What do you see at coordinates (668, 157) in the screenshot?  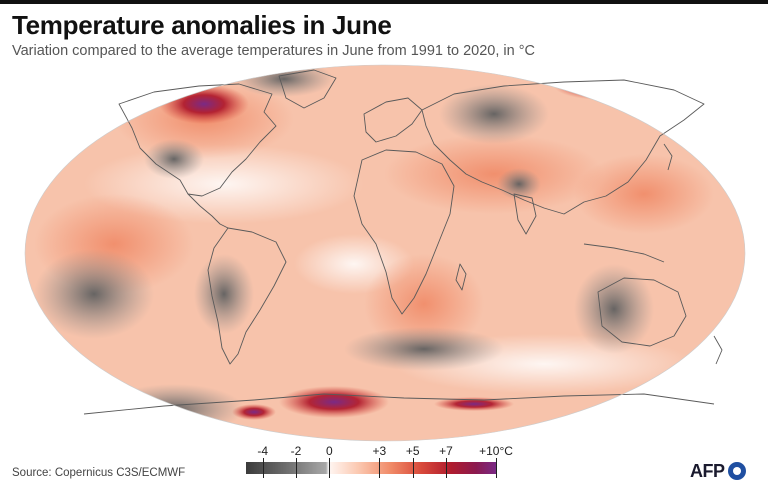 I see `coast-japan` at bounding box center [668, 157].